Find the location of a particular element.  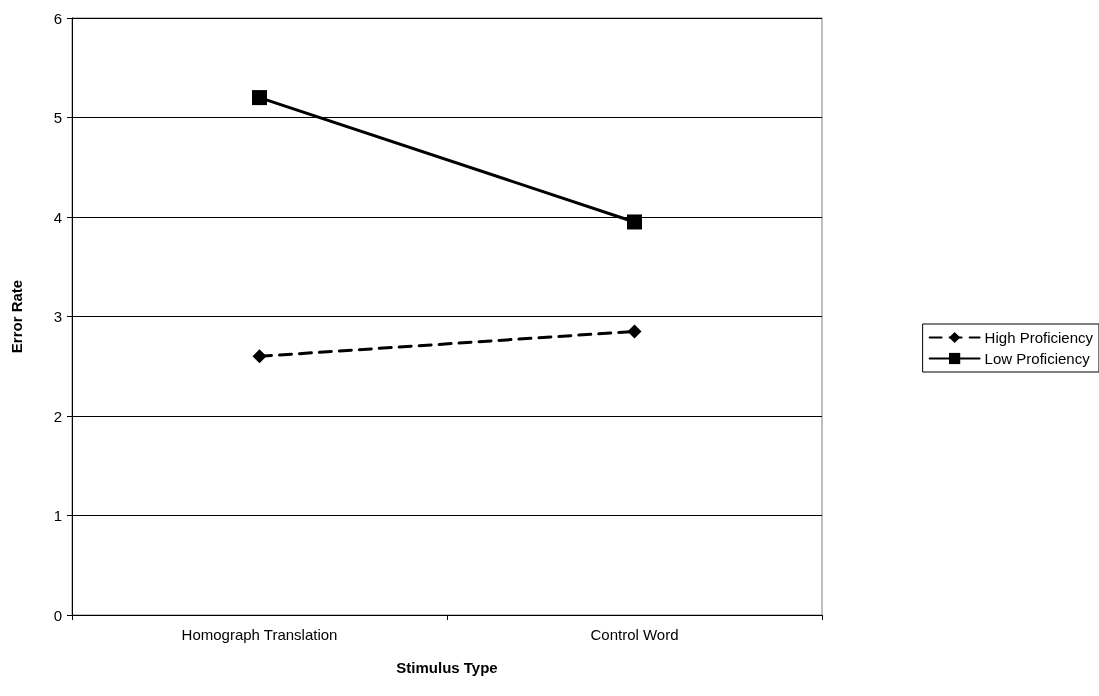

y-tick-label: 2 is located at coordinates (57, 416).